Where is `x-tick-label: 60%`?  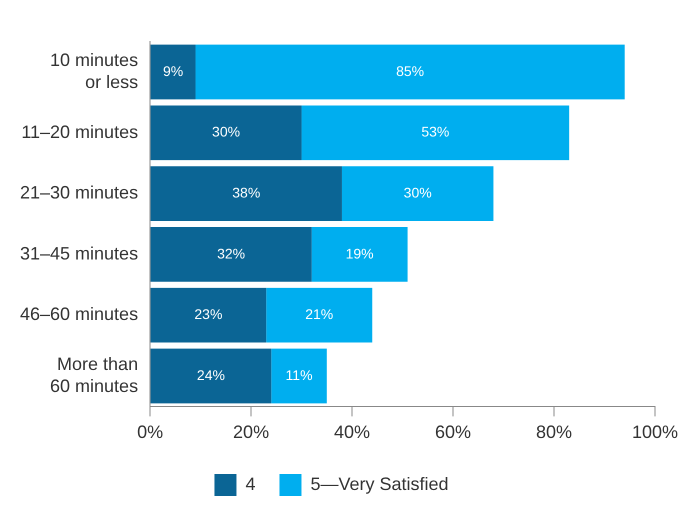
x-tick-label: 60% is located at coordinates (453, 432).